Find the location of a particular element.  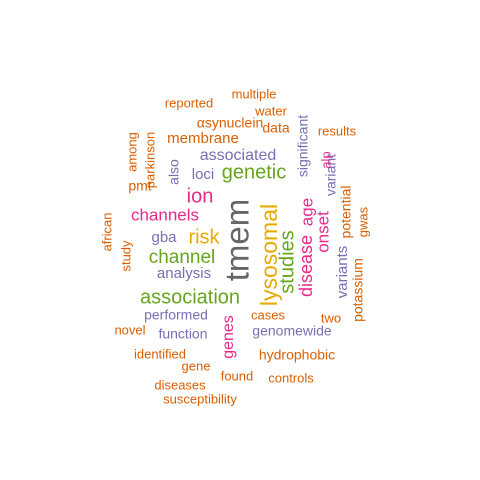

word-reported: reported is located at coordinates (189, 102).